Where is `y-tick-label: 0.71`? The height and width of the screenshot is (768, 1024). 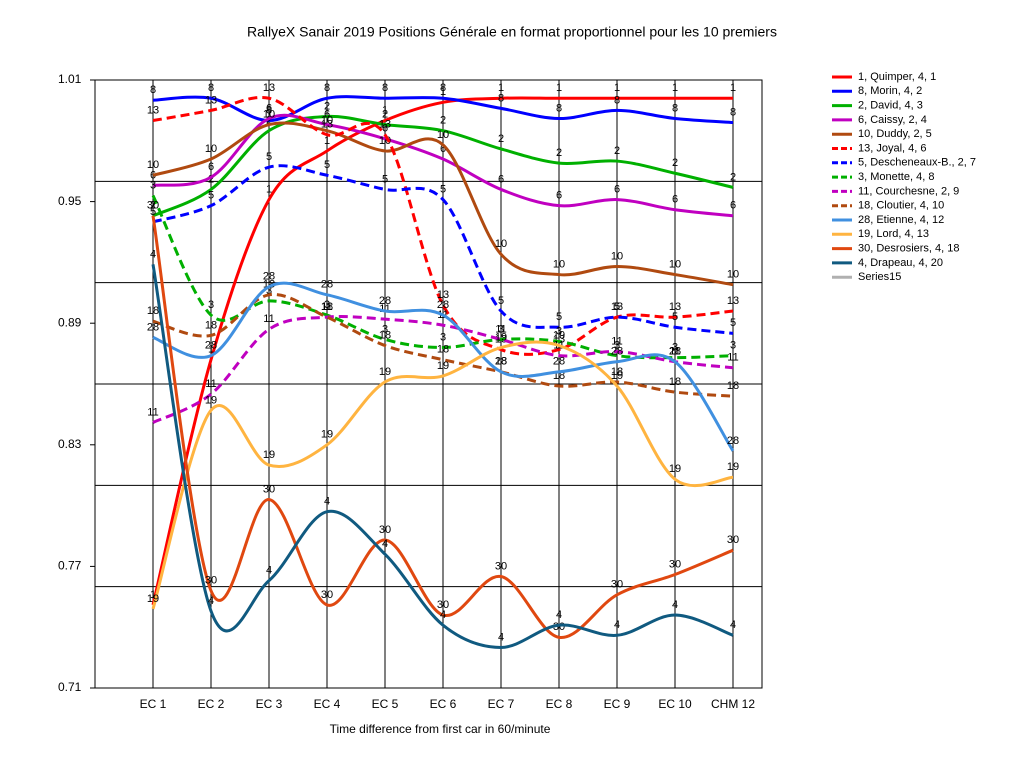
y-tick-label: 0.71 is located at coordinates (70, 687).